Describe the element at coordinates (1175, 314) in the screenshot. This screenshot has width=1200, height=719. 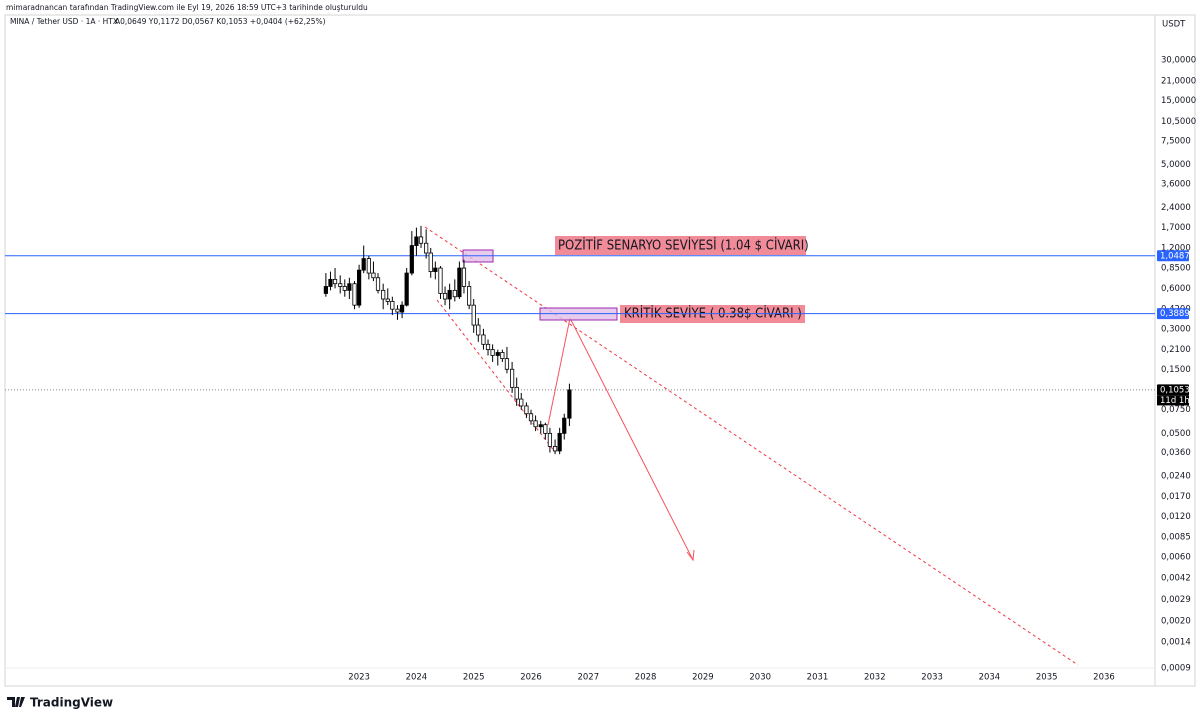
I see `price-badge-label: 0,3889` at that location.